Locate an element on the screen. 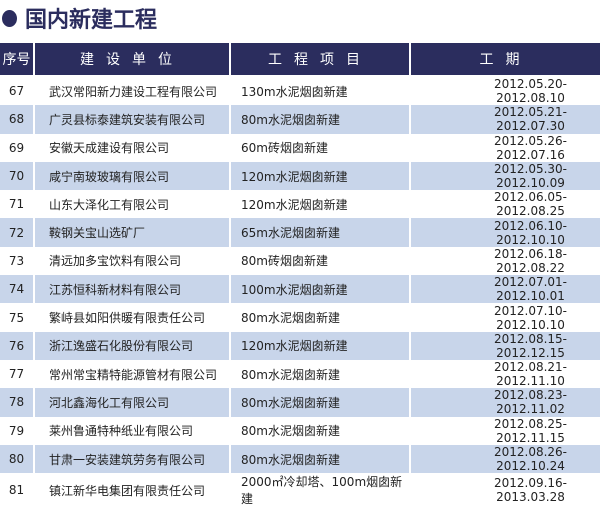 The width and height of the screenshot is (600, 507). row-project: 65m水泥烟囱新建 is located at coordinates (320, 232).